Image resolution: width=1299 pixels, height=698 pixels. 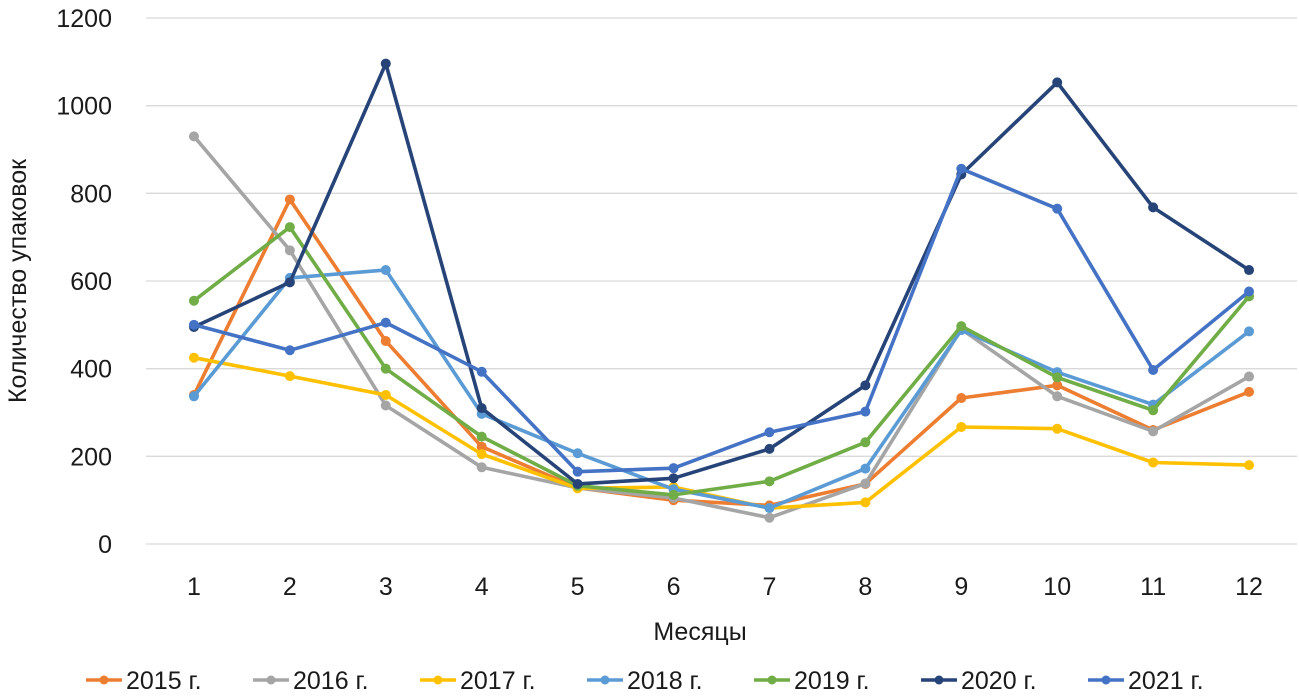 I want to click on y-tick-label: 600, so click(x=91, y=282).